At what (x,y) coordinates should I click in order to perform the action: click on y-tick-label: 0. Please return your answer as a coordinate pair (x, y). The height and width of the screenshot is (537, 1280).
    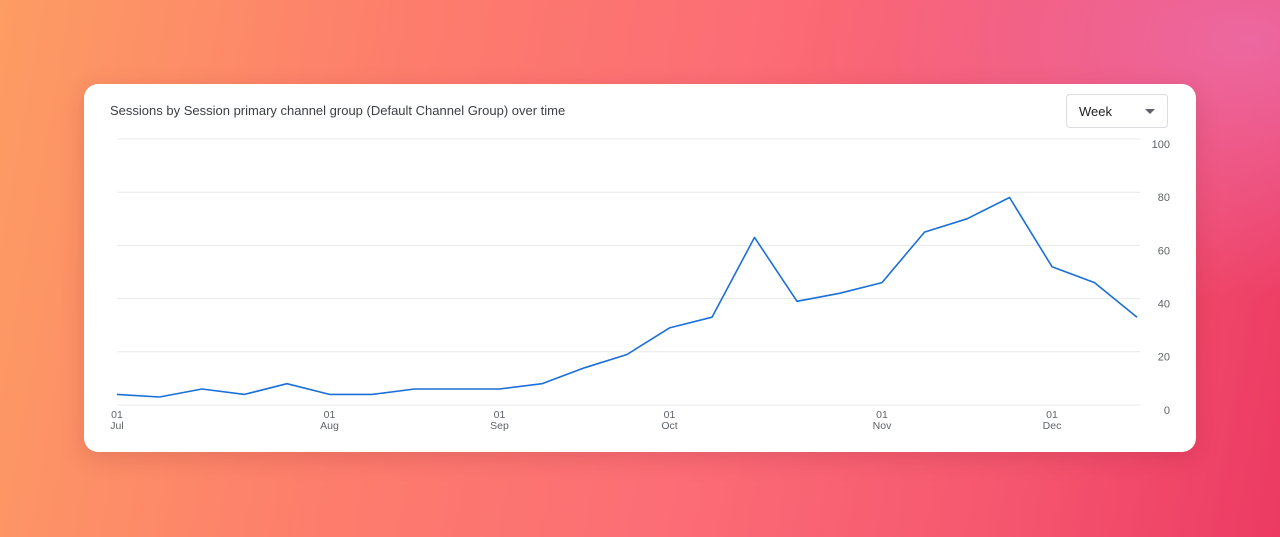
    Looking at the image, I should click on (1167, 411).